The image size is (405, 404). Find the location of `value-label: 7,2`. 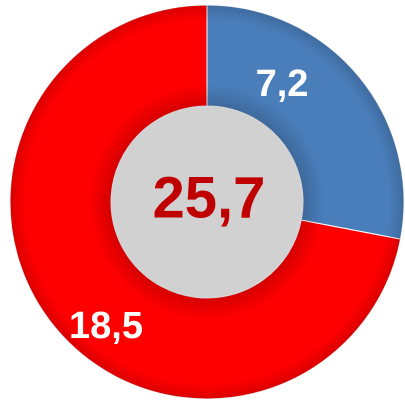

value-label: 7,2 is located at coordinates (282, 84).